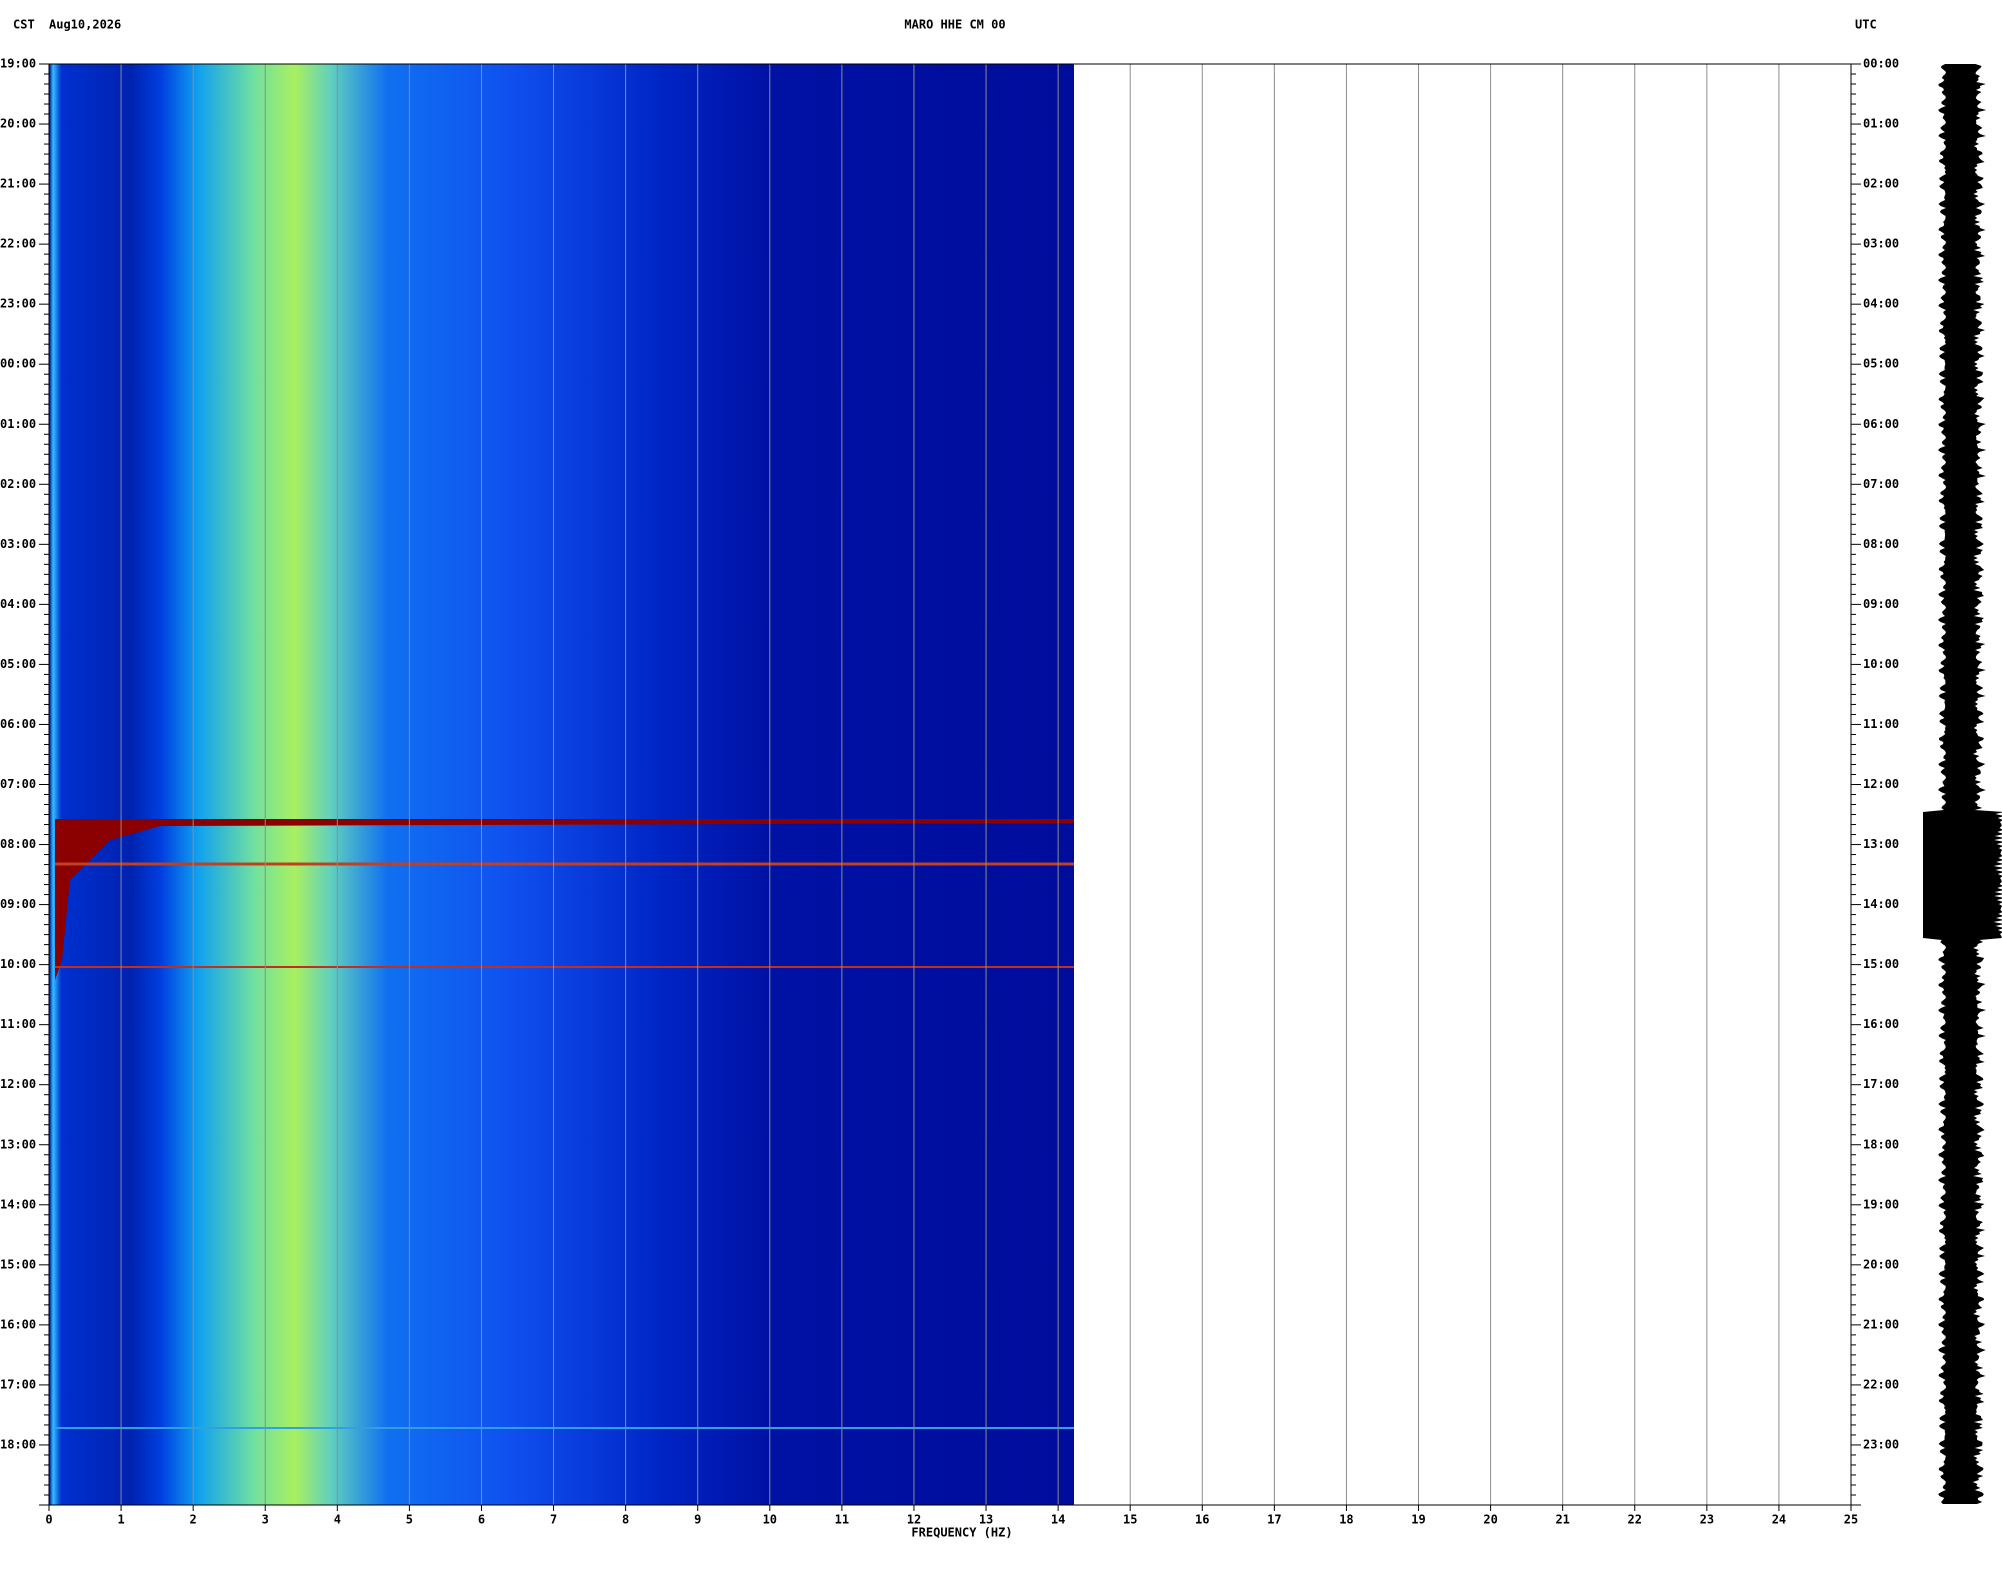  I want to click on x-tick-label: 23, so click(1707, 1520).